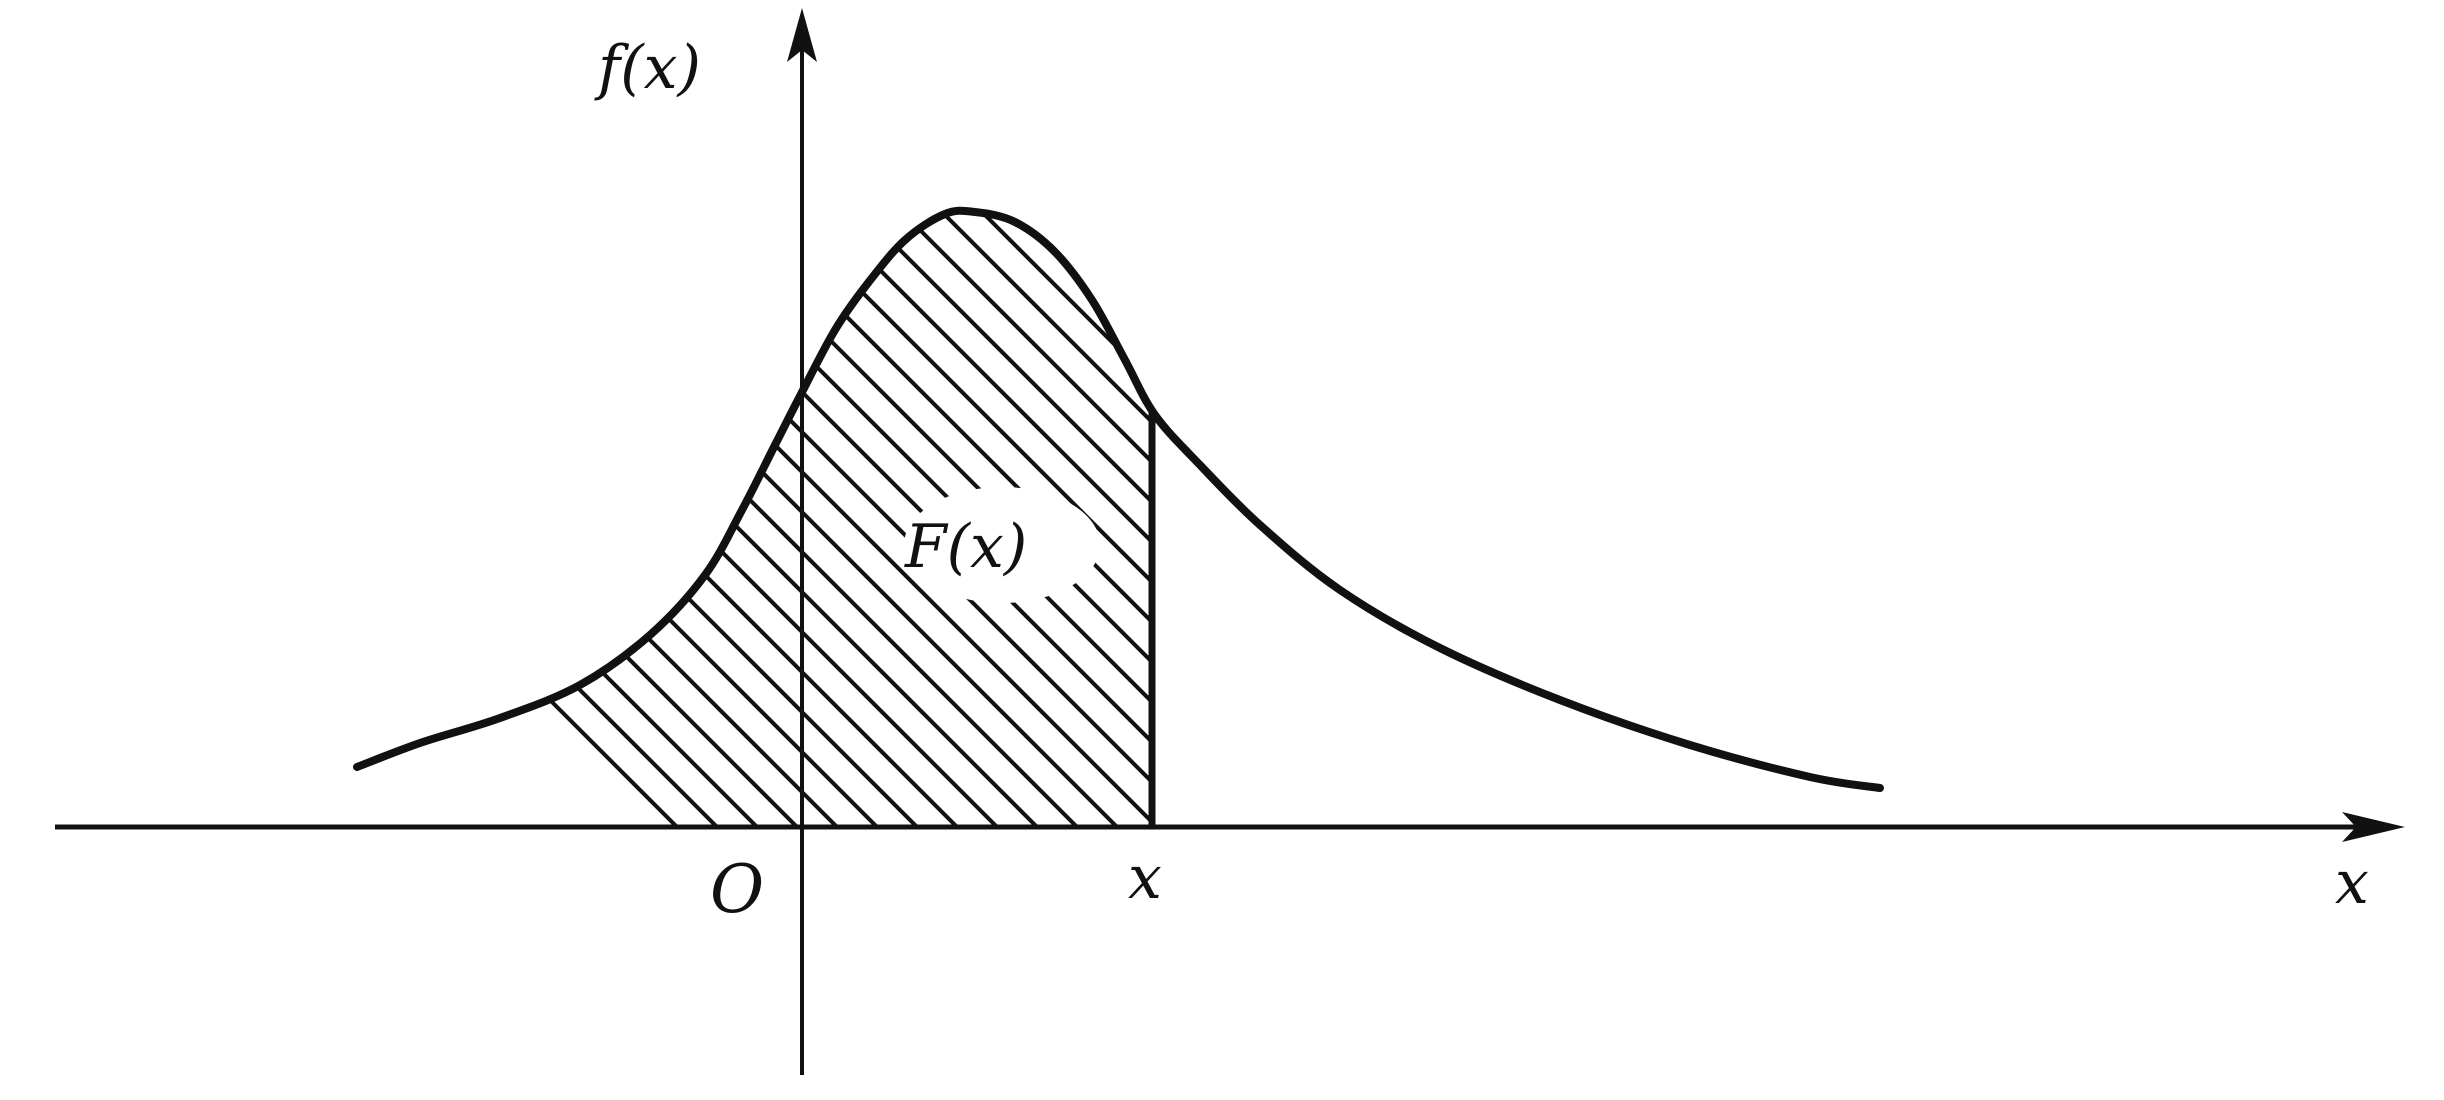 Image resolution: width=2444 pixels, height=1100 pixels. Describe the element at coordinates (802, 35) in the screenshot. I see `y-axis-arrow-icon` at that location.